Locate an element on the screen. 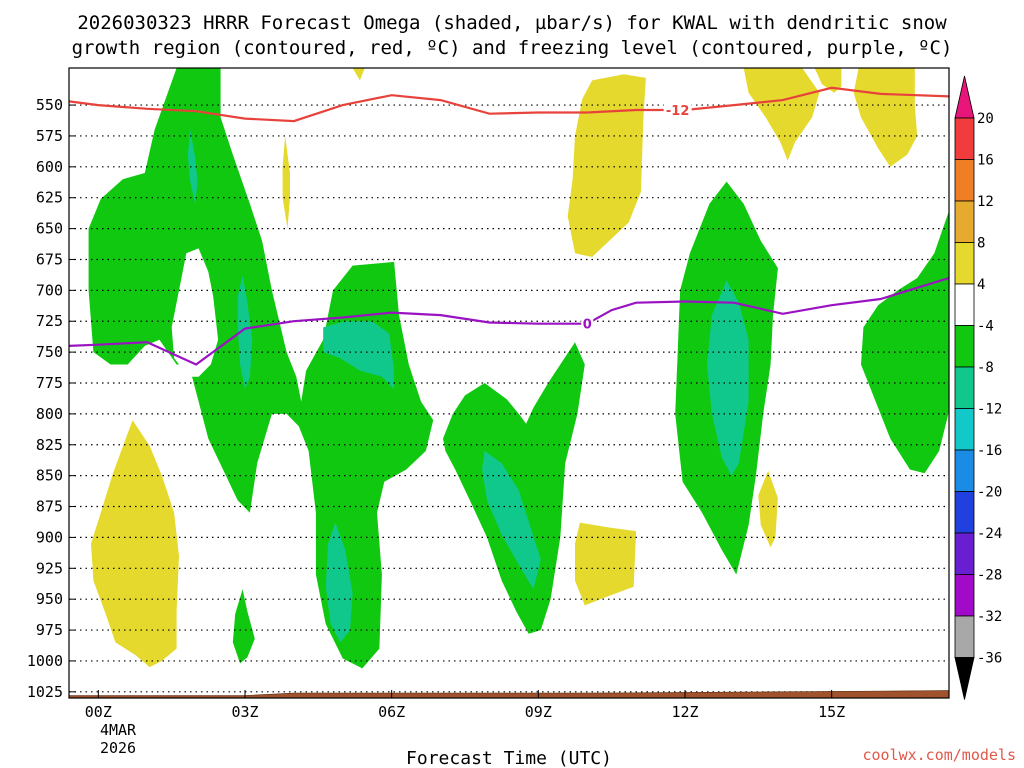  y-tick-label-775: 775 is located at coordinates (49, 383).